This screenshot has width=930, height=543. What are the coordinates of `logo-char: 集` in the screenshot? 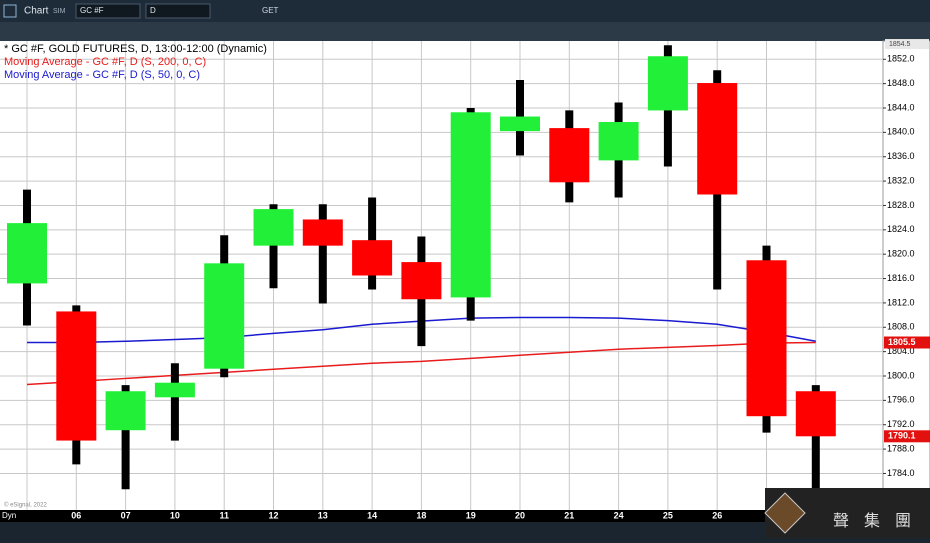 It's located at (872, 521).